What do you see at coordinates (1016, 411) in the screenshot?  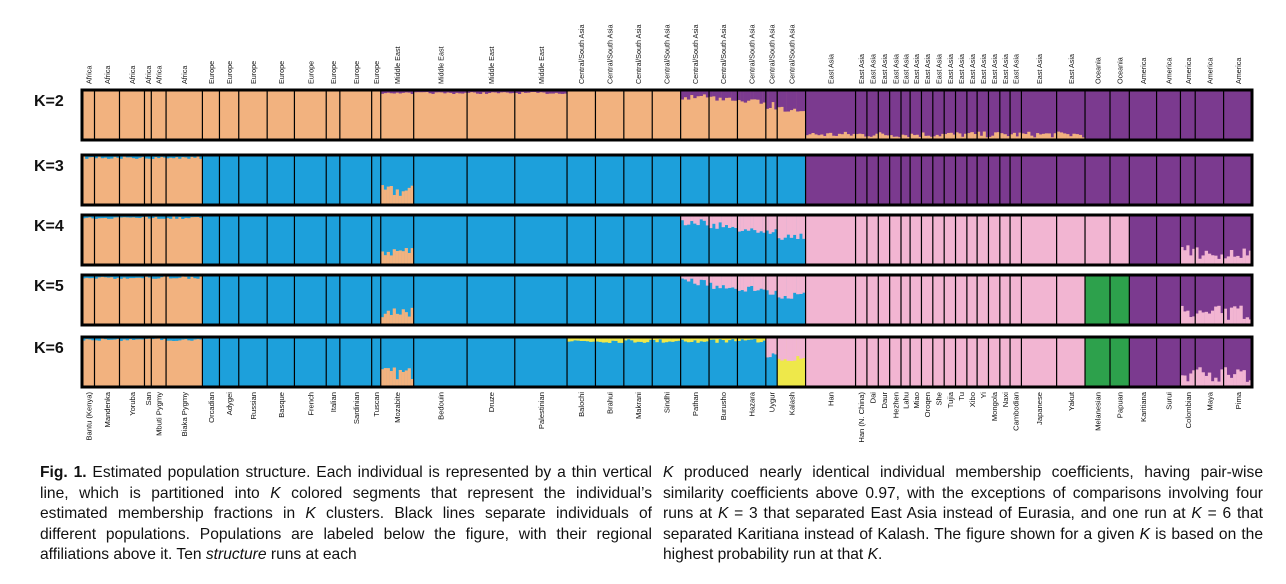 I see `population-label: Cambodian` at bounding box center [1016, 411].